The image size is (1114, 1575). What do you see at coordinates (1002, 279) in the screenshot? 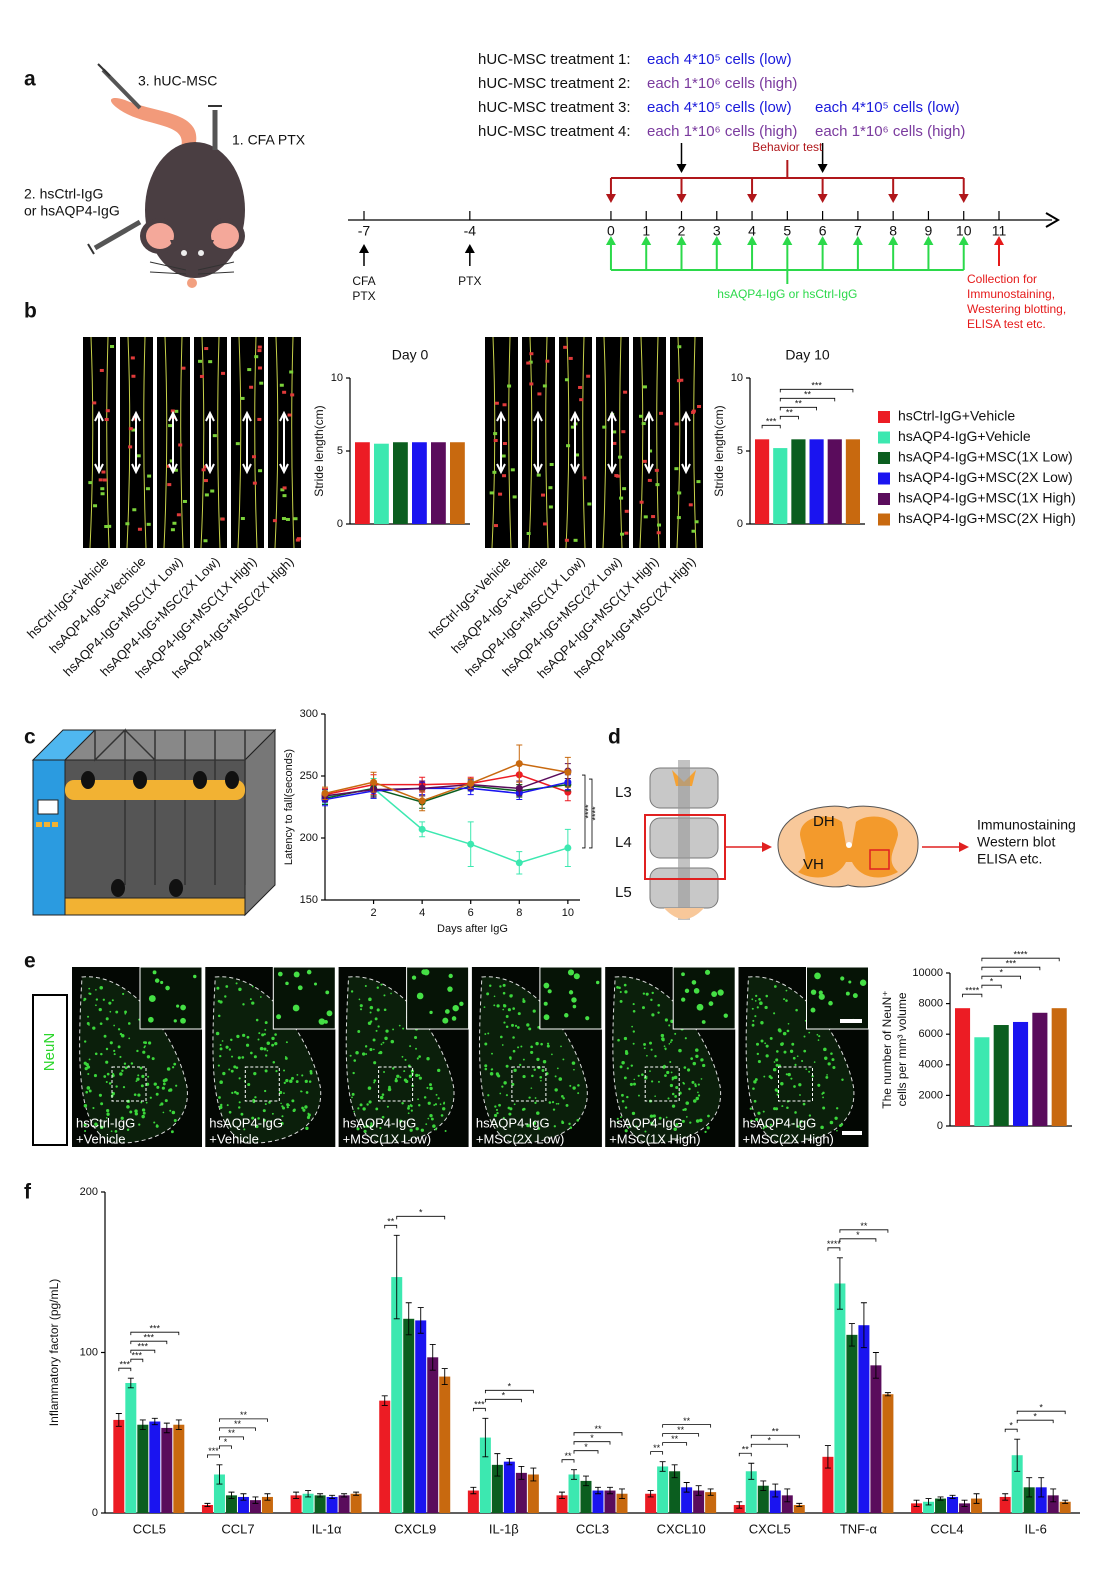
I see `collection-label: Collection for` at bounding box center [1002, 279].